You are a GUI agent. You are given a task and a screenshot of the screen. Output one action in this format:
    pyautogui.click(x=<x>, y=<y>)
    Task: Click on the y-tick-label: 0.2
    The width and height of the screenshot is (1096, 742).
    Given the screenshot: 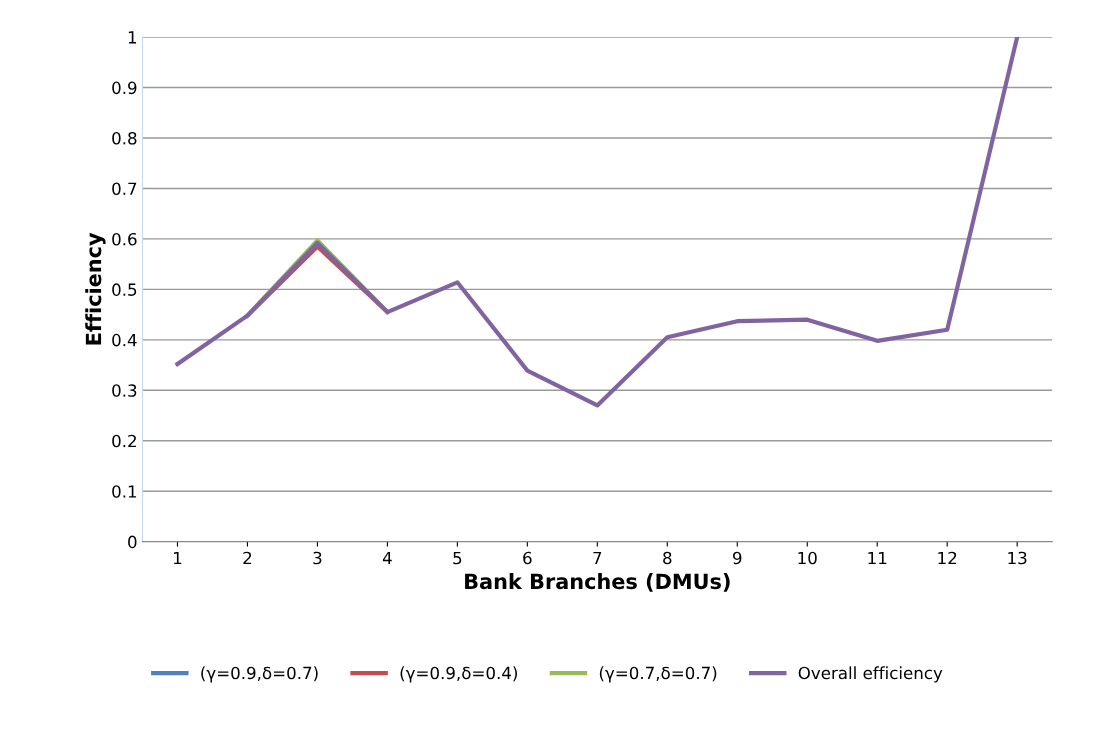 What is the action you would take?
    pyautogui.click(x=124, y=441)
    